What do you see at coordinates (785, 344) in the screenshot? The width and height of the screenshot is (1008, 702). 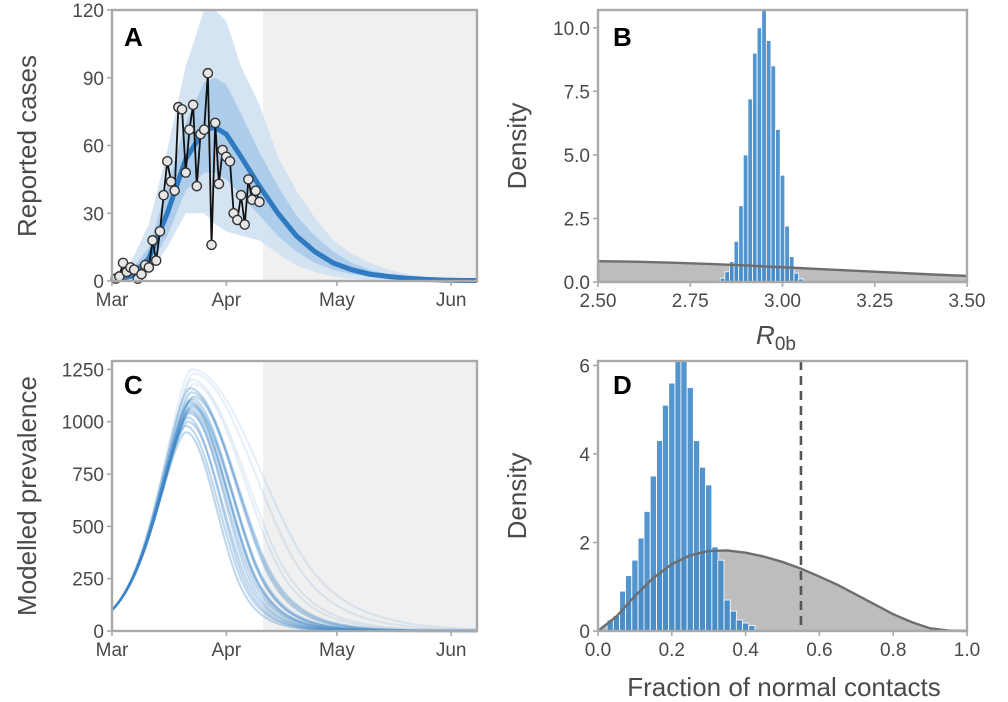 I see `panel-b-x-label-sub: 0b` at bounding box center [785, 344].